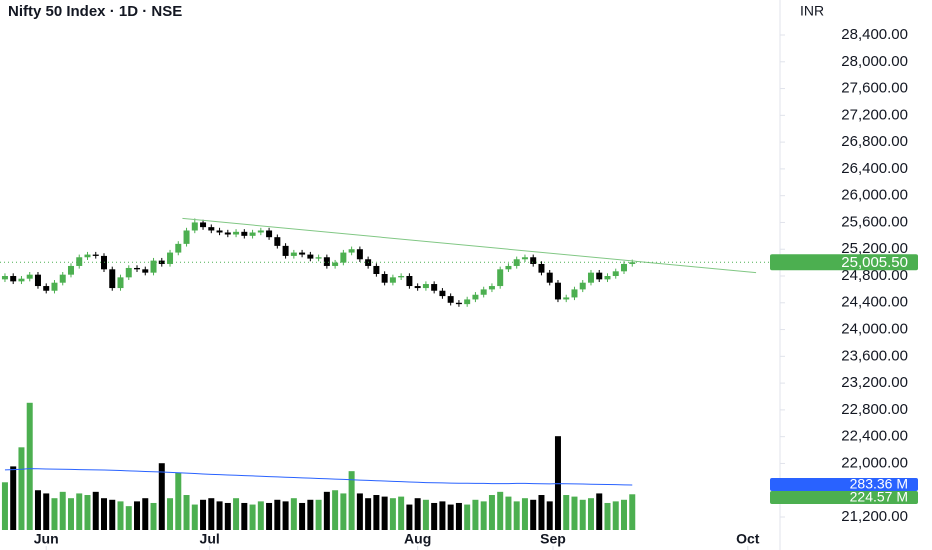  What do you see at coordinates (874, 436) in the screenshot?
I see `y-tick-label: 22,400.00` at bounding box center [874, 436].